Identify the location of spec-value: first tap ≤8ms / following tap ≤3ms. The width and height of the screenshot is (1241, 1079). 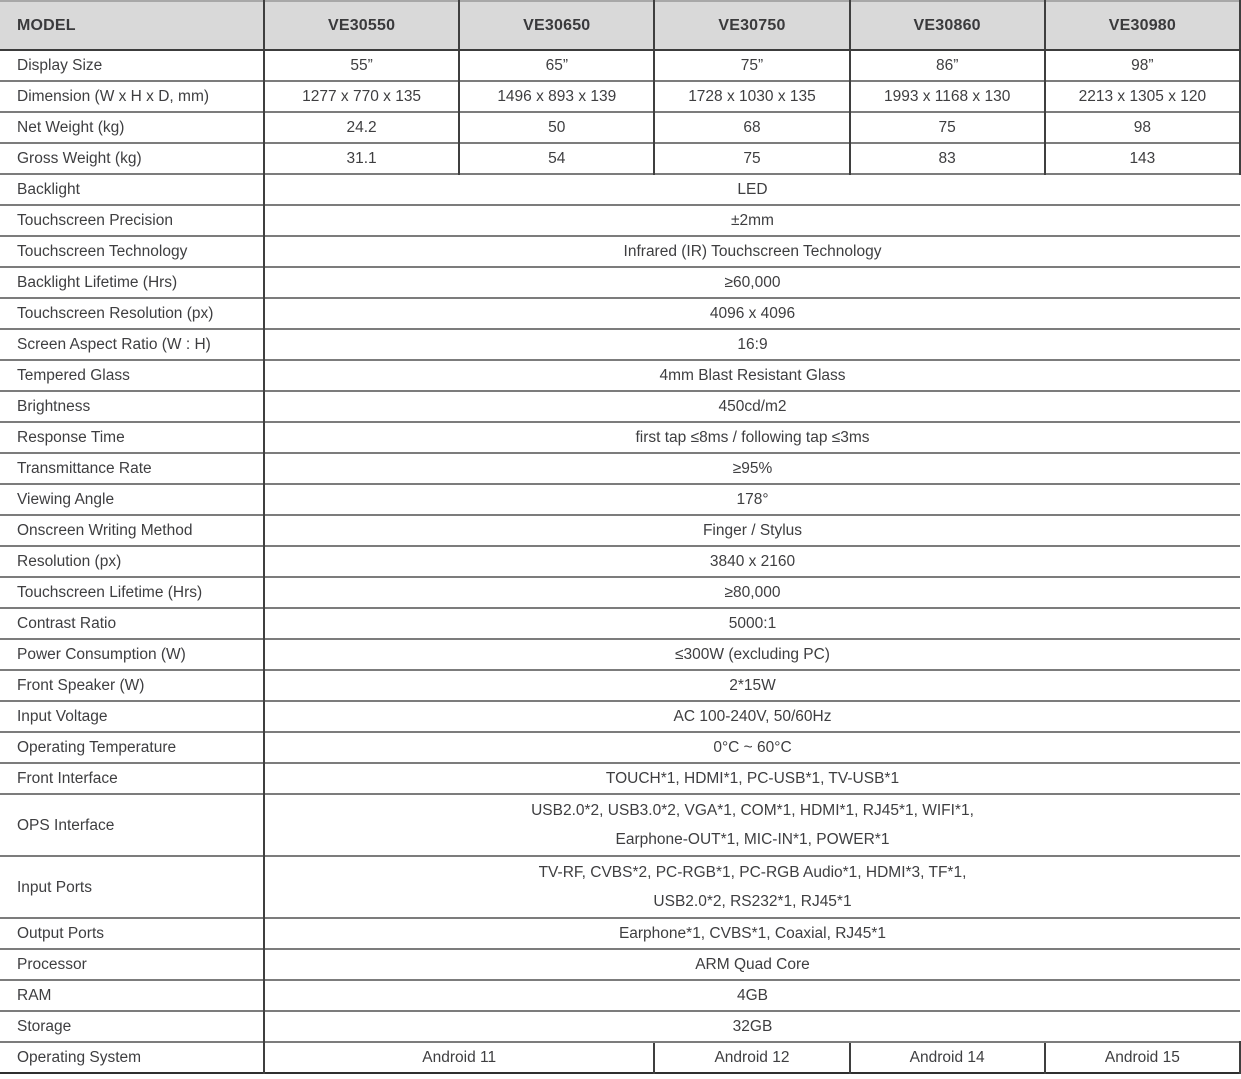
(752, 437).